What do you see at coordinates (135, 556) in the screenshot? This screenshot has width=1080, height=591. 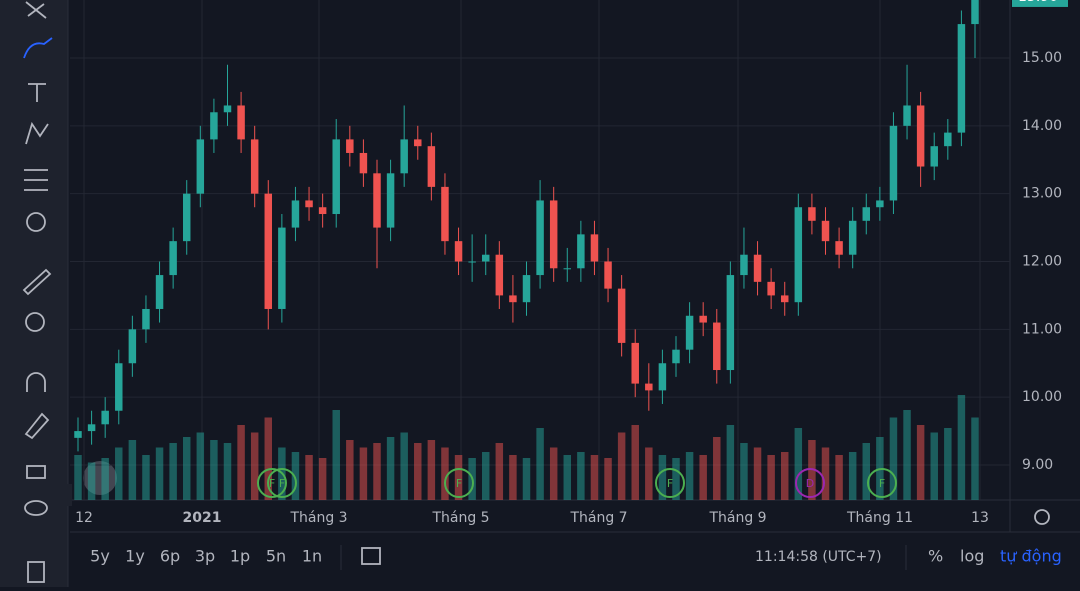 I see `range-button: 1y` at bounding box center [135, 556].